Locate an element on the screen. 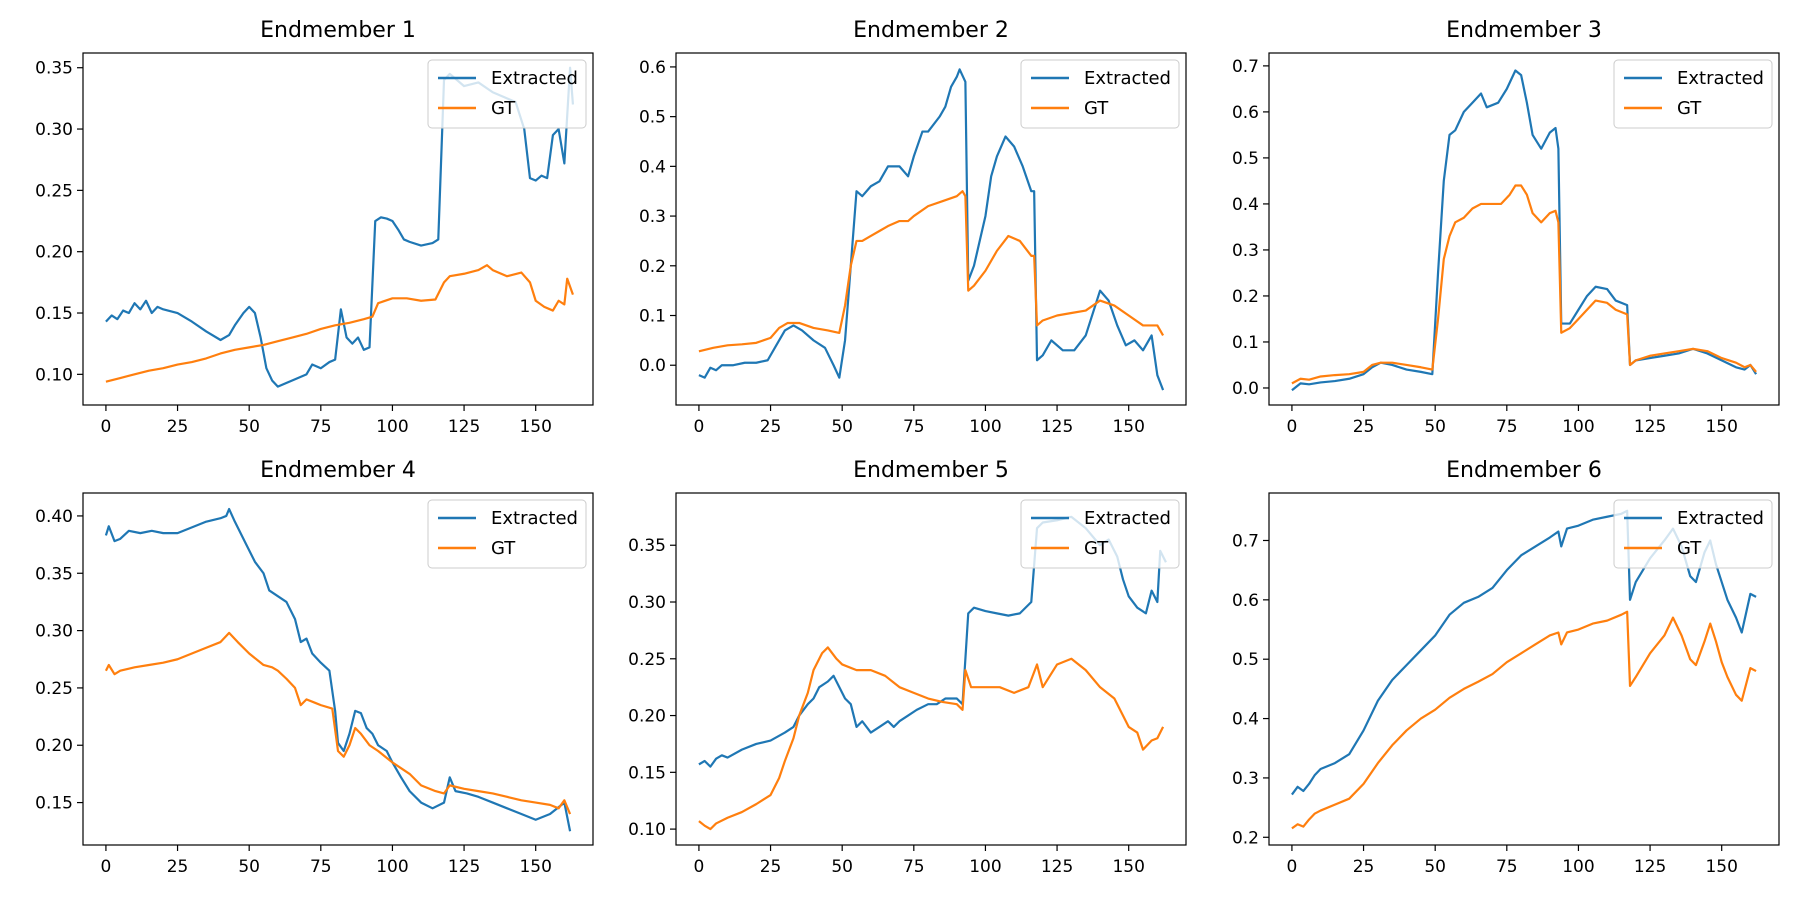  y-tick-label: 0.40 is located at coordinates (54, 517).